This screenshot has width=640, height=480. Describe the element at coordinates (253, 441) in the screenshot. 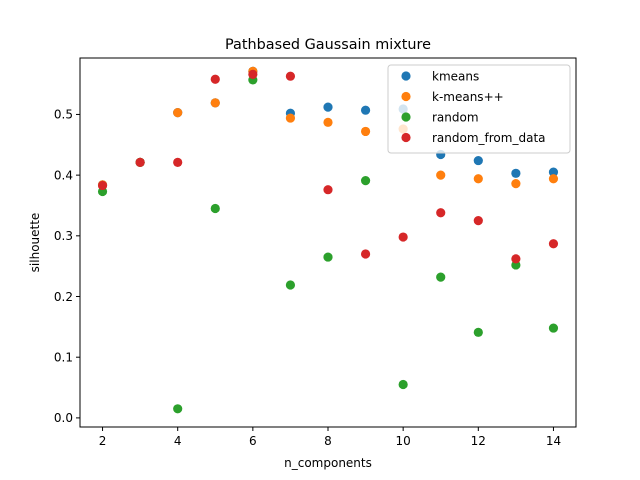

I see `x-tick-label: 6` at that location.